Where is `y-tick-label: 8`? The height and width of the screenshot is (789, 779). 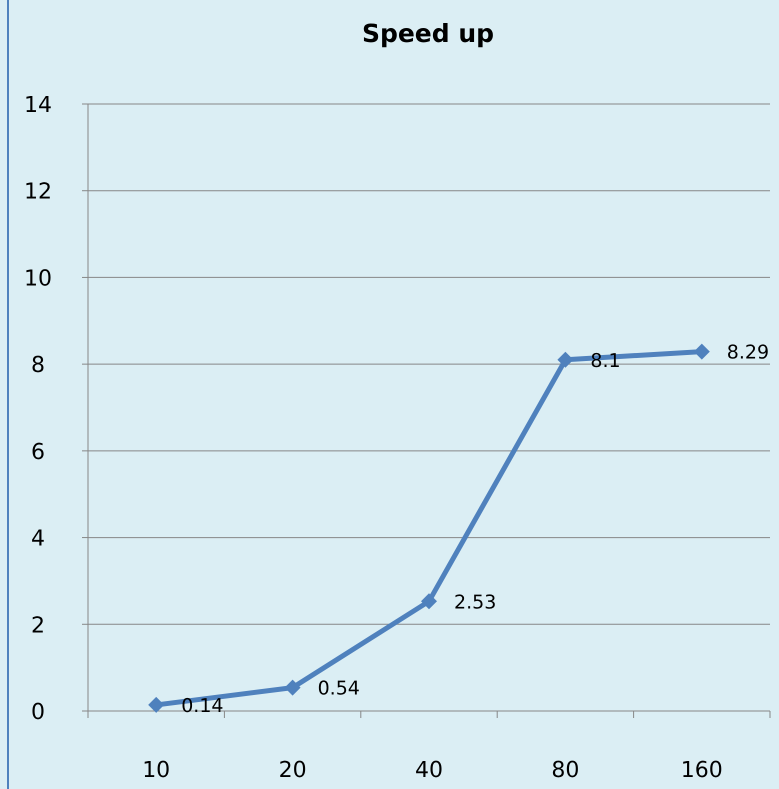
y-tick-label: 8 is located at coordinates (38, 365).